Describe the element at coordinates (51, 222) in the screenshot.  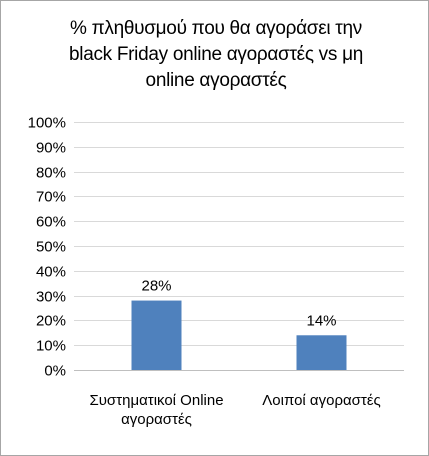
I see `y-tick-label: 60%` at that location.